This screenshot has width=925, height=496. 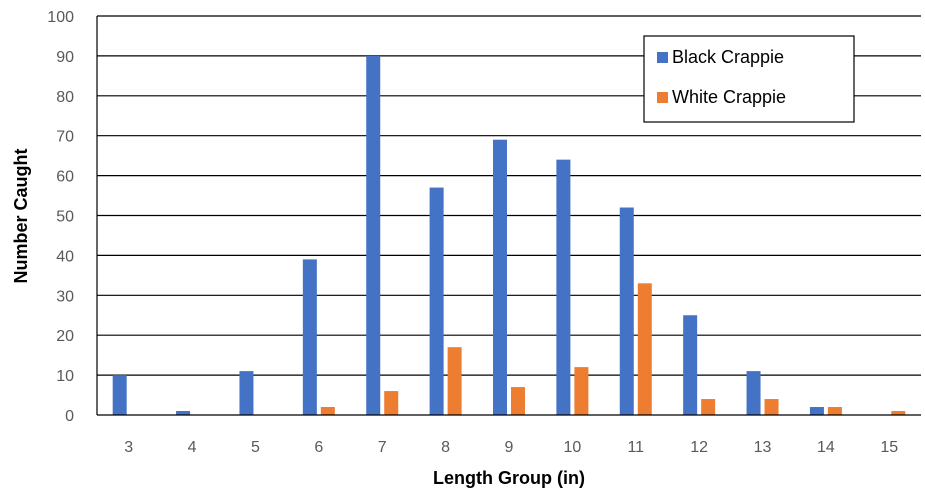 What do you see at coordinates (65, 296) in the screenshot?
I see `y-tick-label: 30` at bounding box center [65, 296].